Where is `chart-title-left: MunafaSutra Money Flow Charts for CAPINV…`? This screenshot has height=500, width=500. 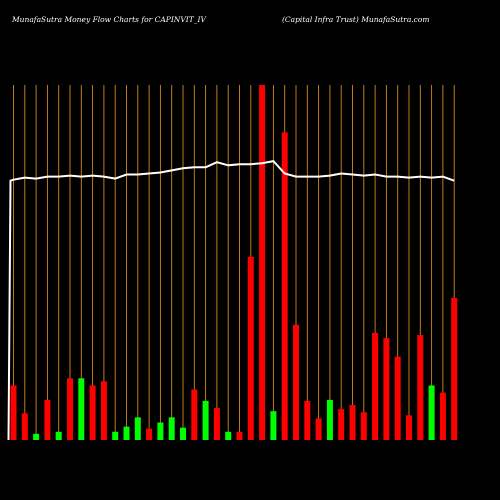 chart-title-left: MunafaSutra Money Flow Charts for CAPINV… is located at coordinates (109, 19).